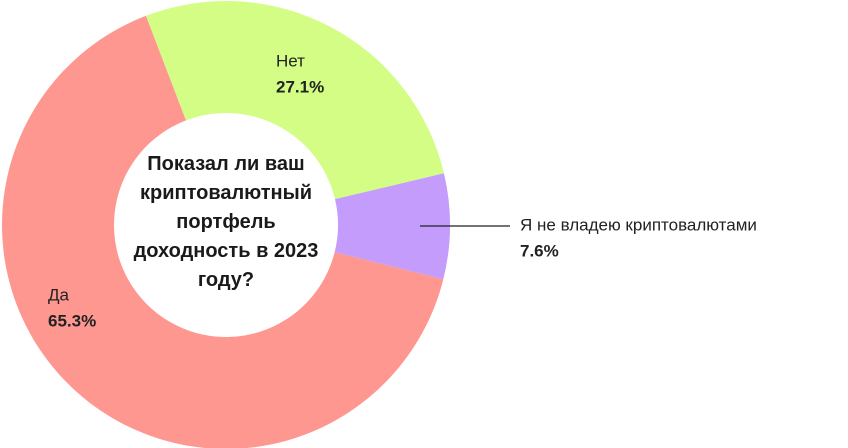  Describe the element at coordinates (392, 226) in the screenshot. I see `donut-segment` at that location.